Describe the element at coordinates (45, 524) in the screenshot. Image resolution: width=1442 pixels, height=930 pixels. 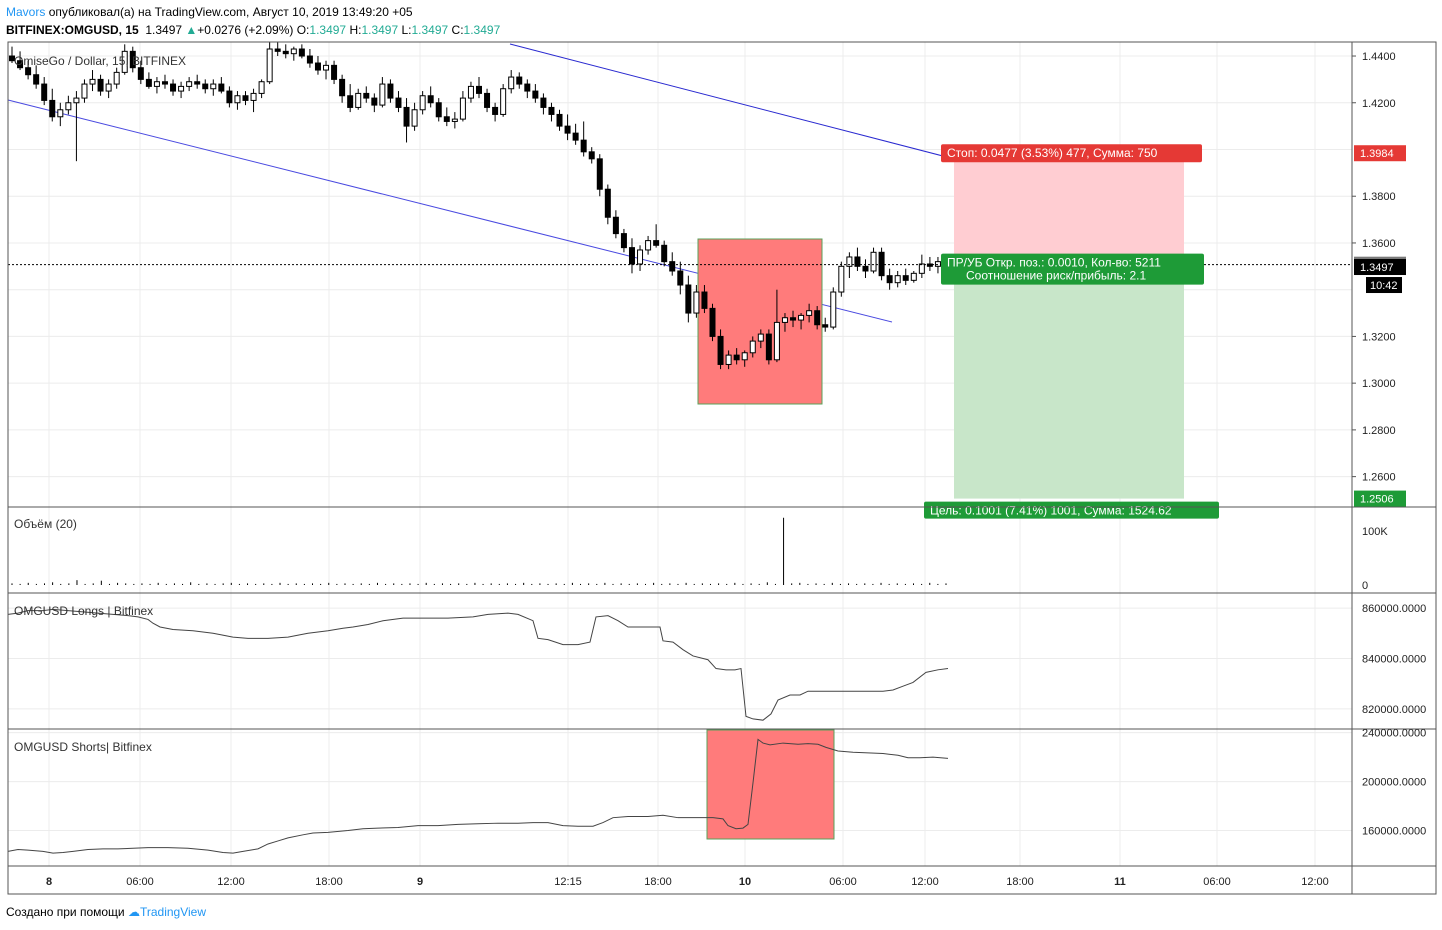
I see `volume-pane-title: Объём (20)` at that location.